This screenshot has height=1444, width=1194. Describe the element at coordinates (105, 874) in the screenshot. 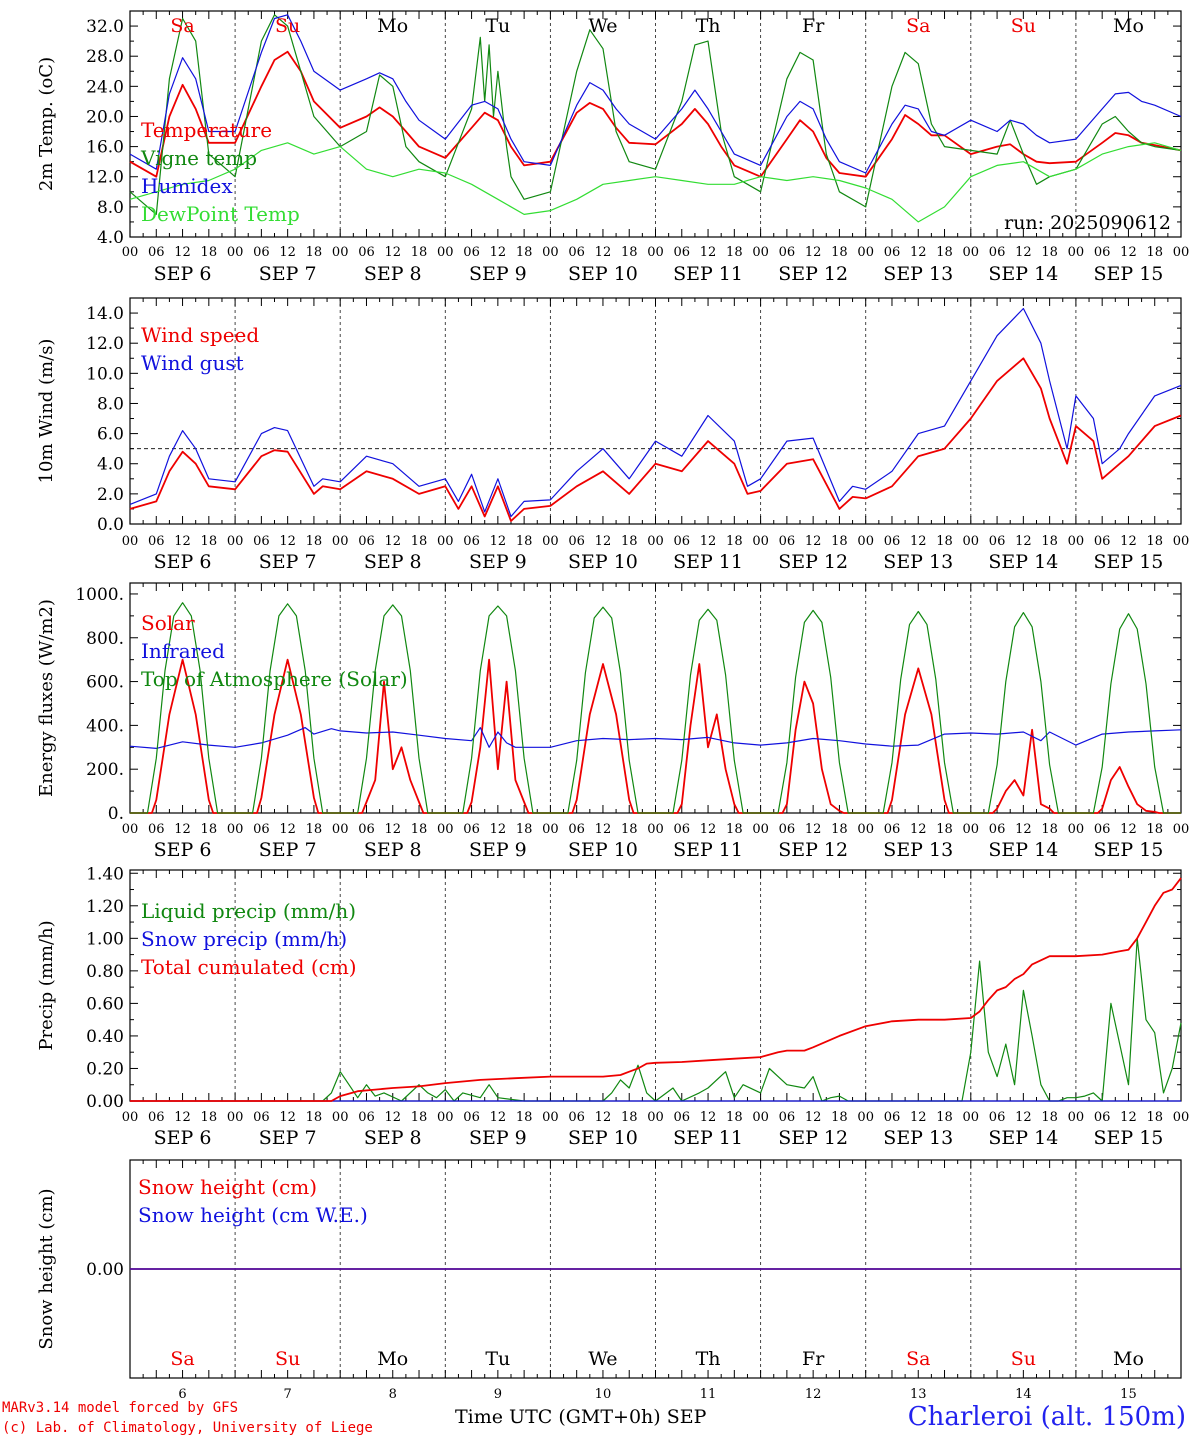

I see `y-tick-label: 1.40` at that location.